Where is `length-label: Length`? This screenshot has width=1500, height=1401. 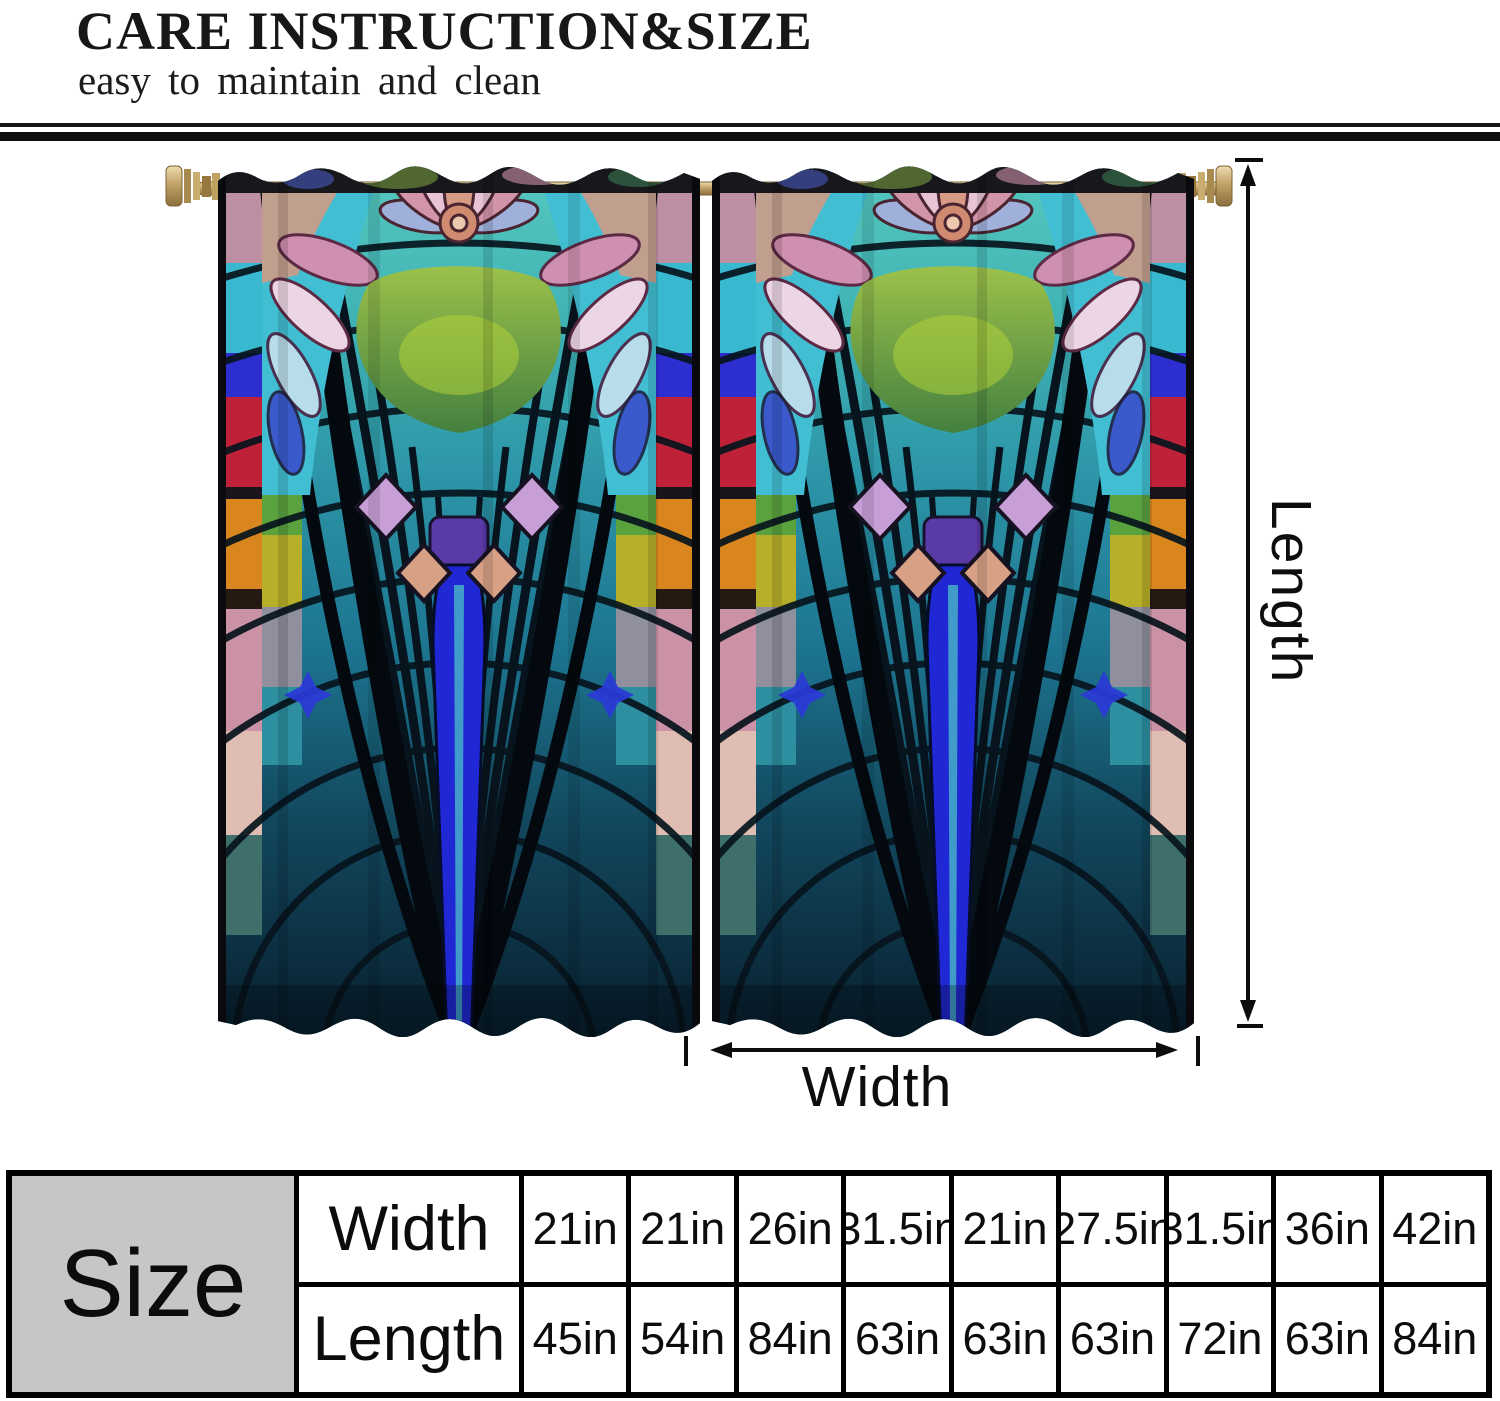 length-label: Length is located at coordinates (1291, 591).